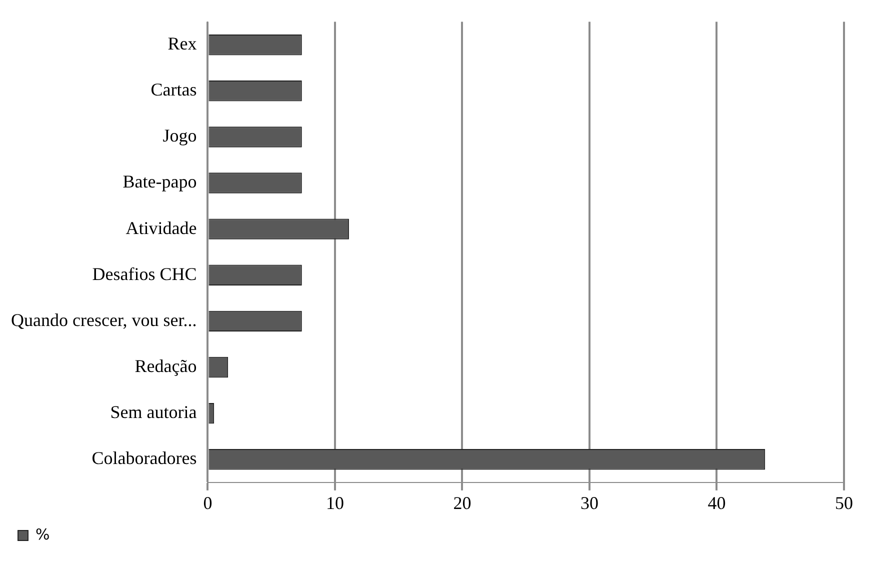 This screenshot has width=870, height=563. I want to click on y-tick-label: Colaboradores, so click(144, 458).